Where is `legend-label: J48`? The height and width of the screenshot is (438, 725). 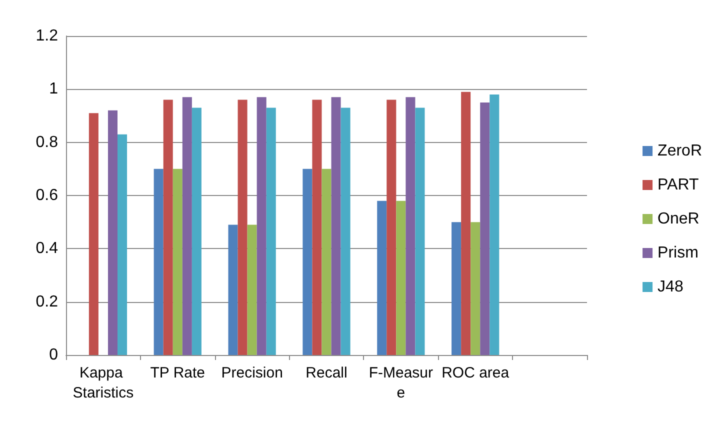
legend-label: J48 is located at coordinates (671, 287).